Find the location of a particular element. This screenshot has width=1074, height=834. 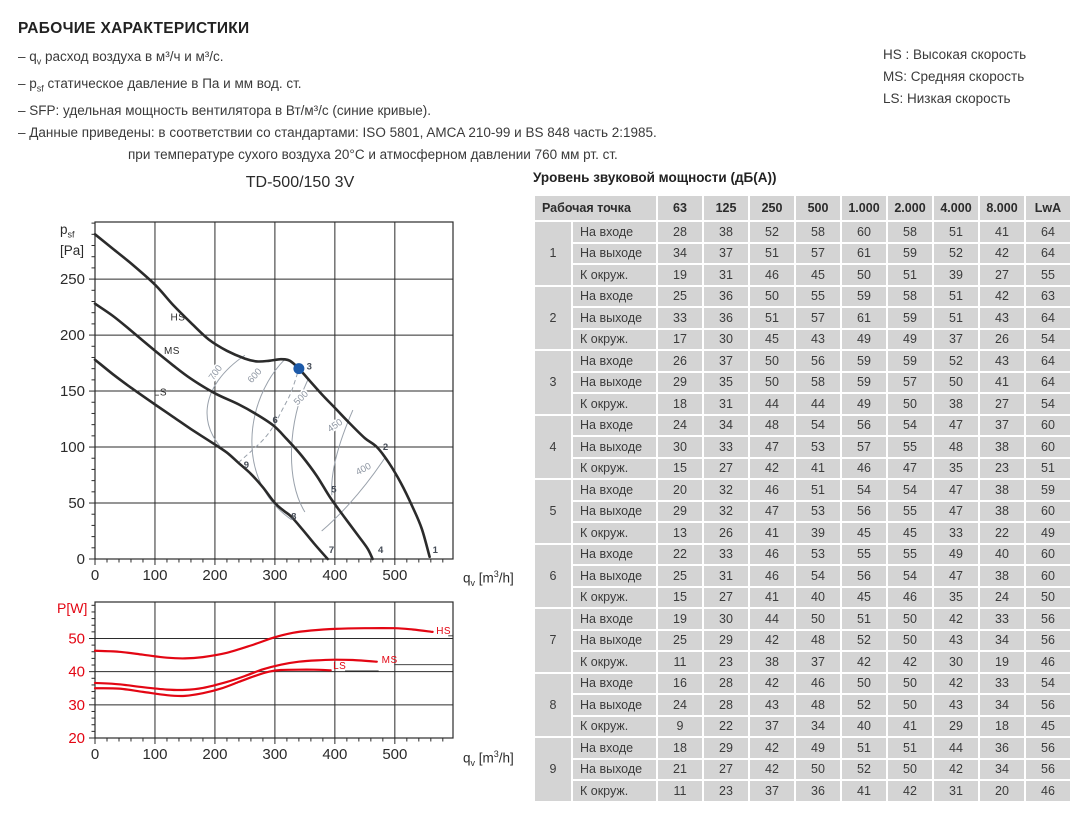

table-cell: 41 is located at coordinates (818, 468).